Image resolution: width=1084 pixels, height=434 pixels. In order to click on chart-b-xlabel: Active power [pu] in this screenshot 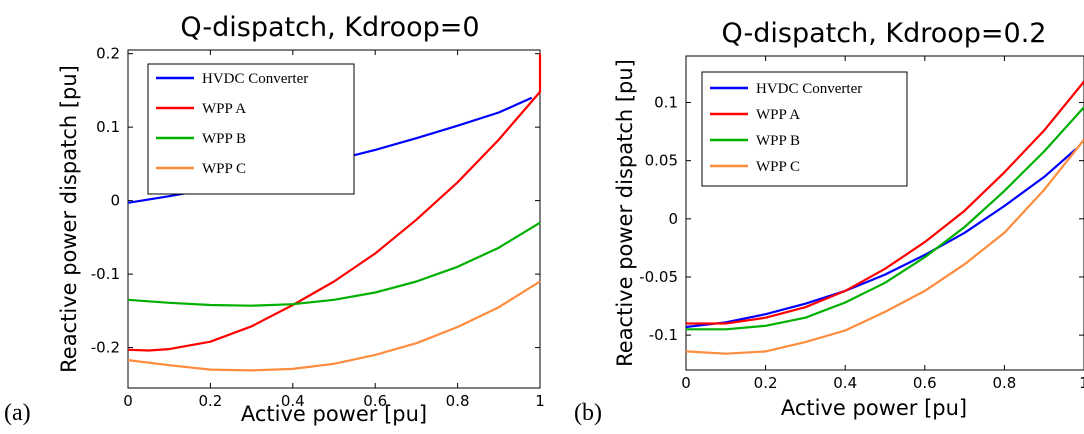, I will do `click(874, 408)`.